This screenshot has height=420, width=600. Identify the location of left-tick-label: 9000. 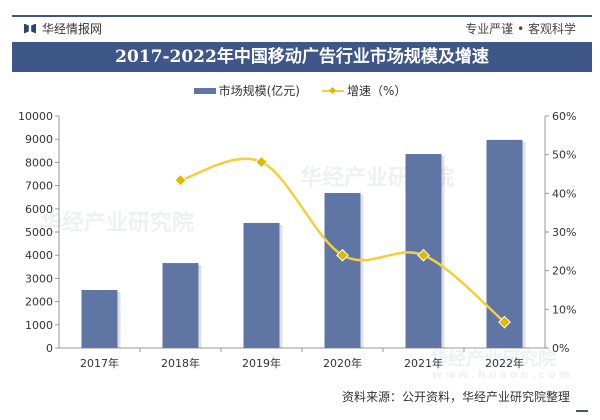
(39, 139).